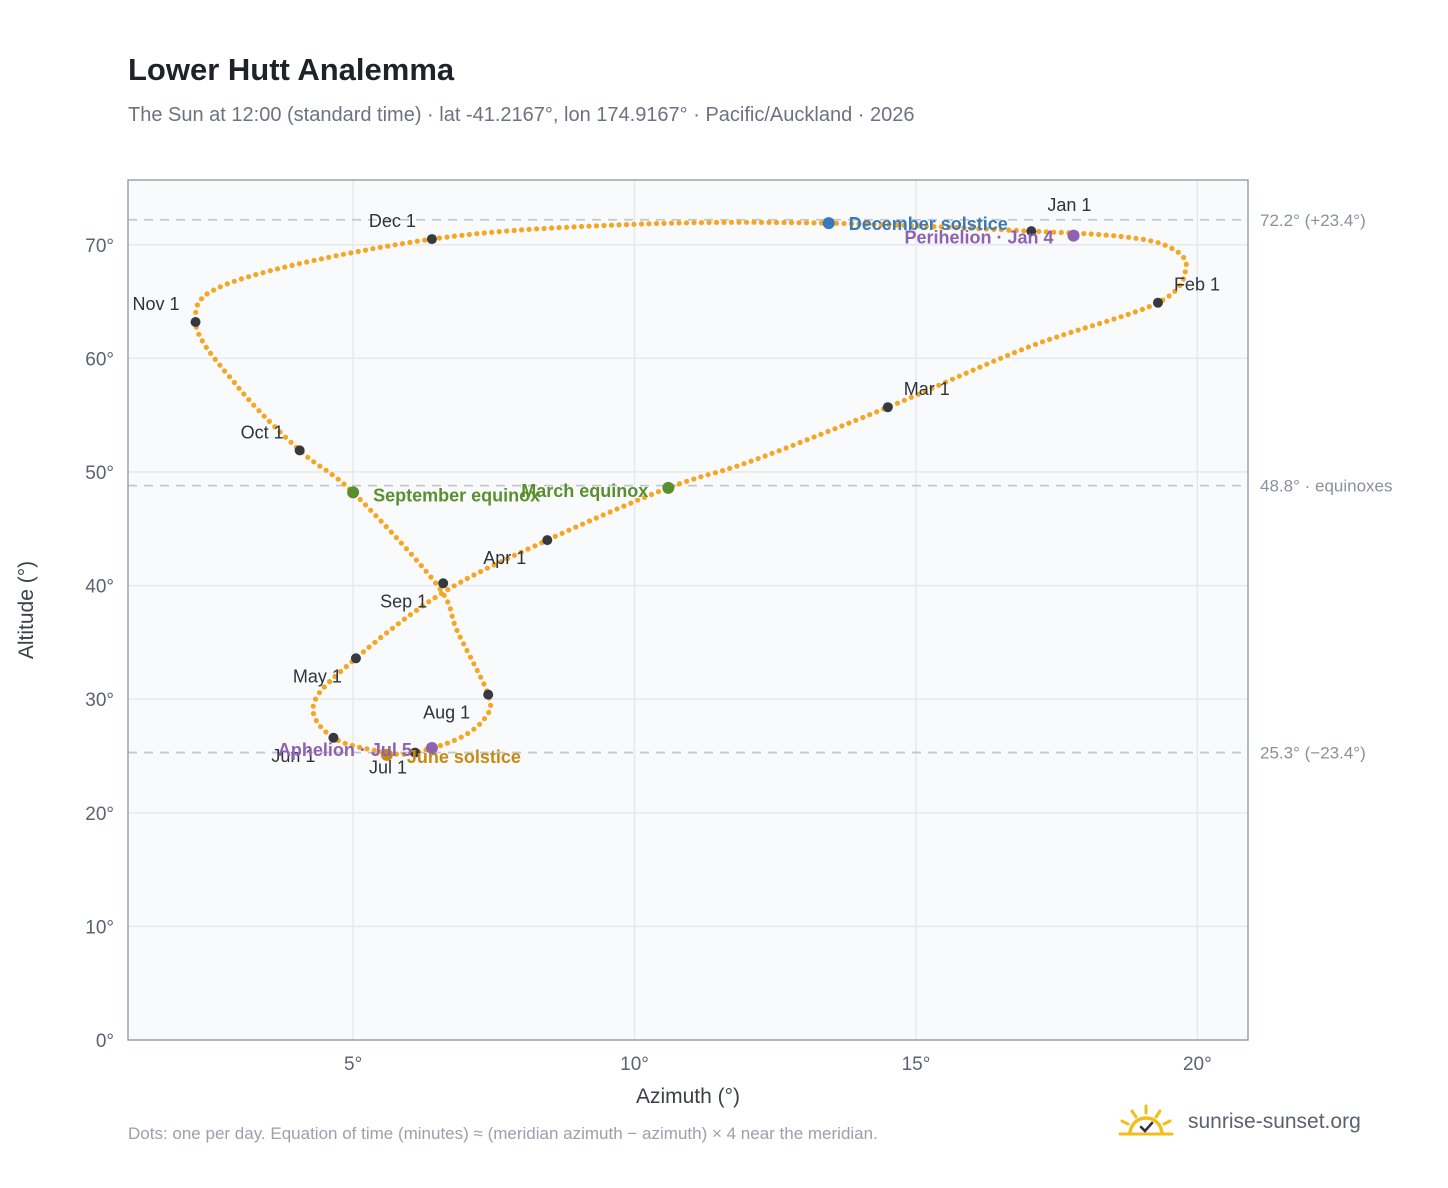 The image size is (1448, 1188). What do you see at coordinates (105, 1041) in the screenshot?
I see `y-tick-label: 0°` at bounding box center [105, 1041].